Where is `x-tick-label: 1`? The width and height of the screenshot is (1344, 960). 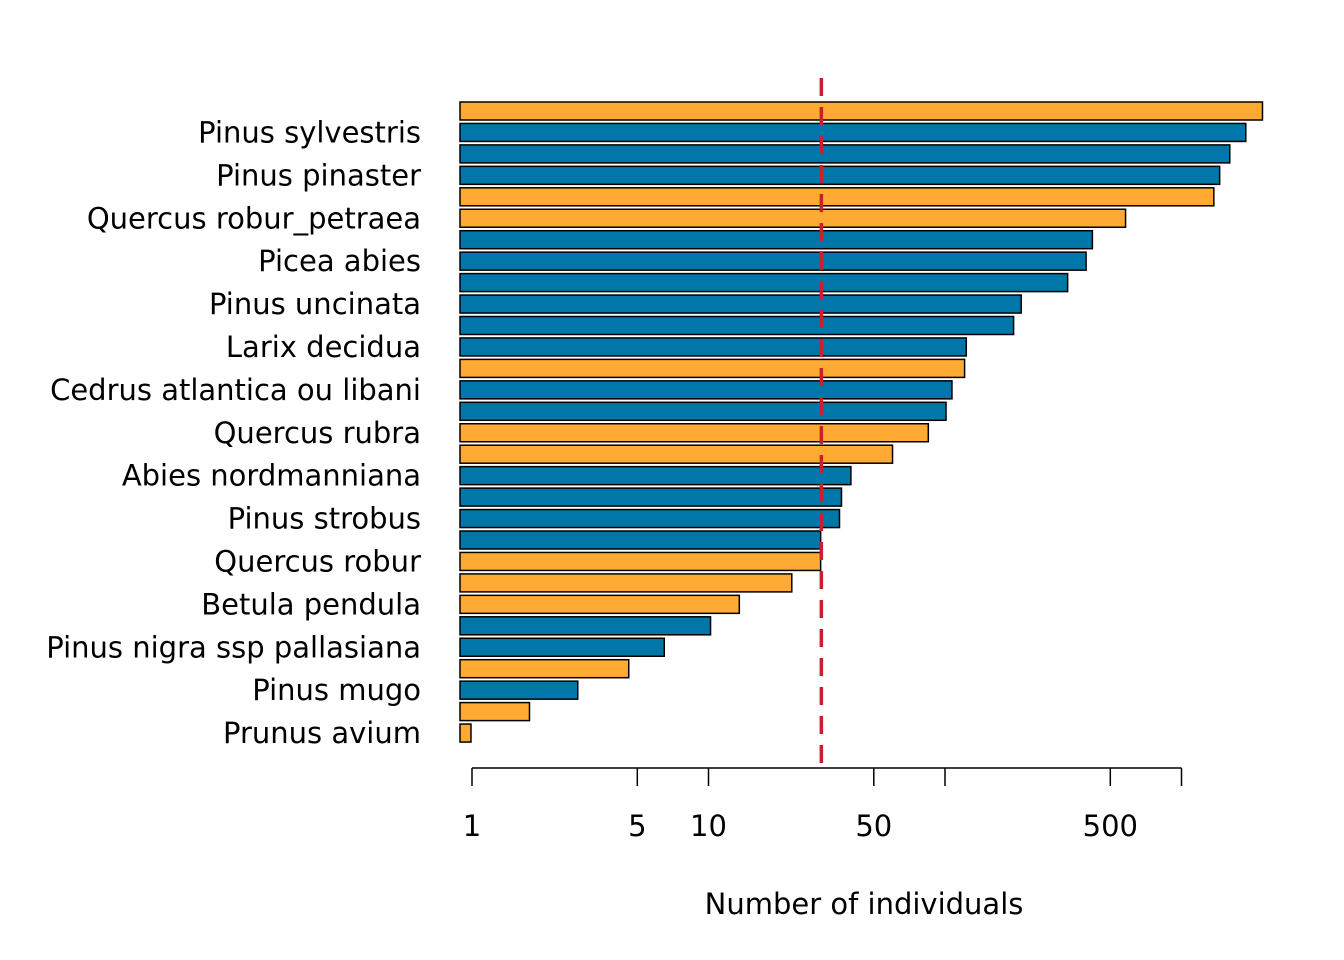
x-tick-label: 1 is located at coordinates (472, 826).